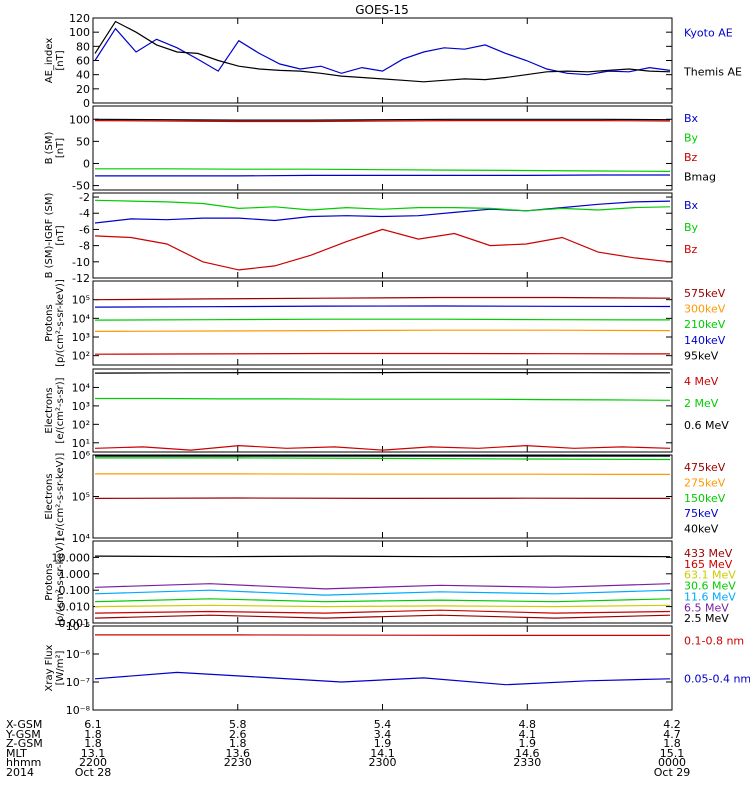  What do you see at coordinates (238, 734) in the screenshot?
I see `footer-value: 2.6` at bounding box center [238, 734].